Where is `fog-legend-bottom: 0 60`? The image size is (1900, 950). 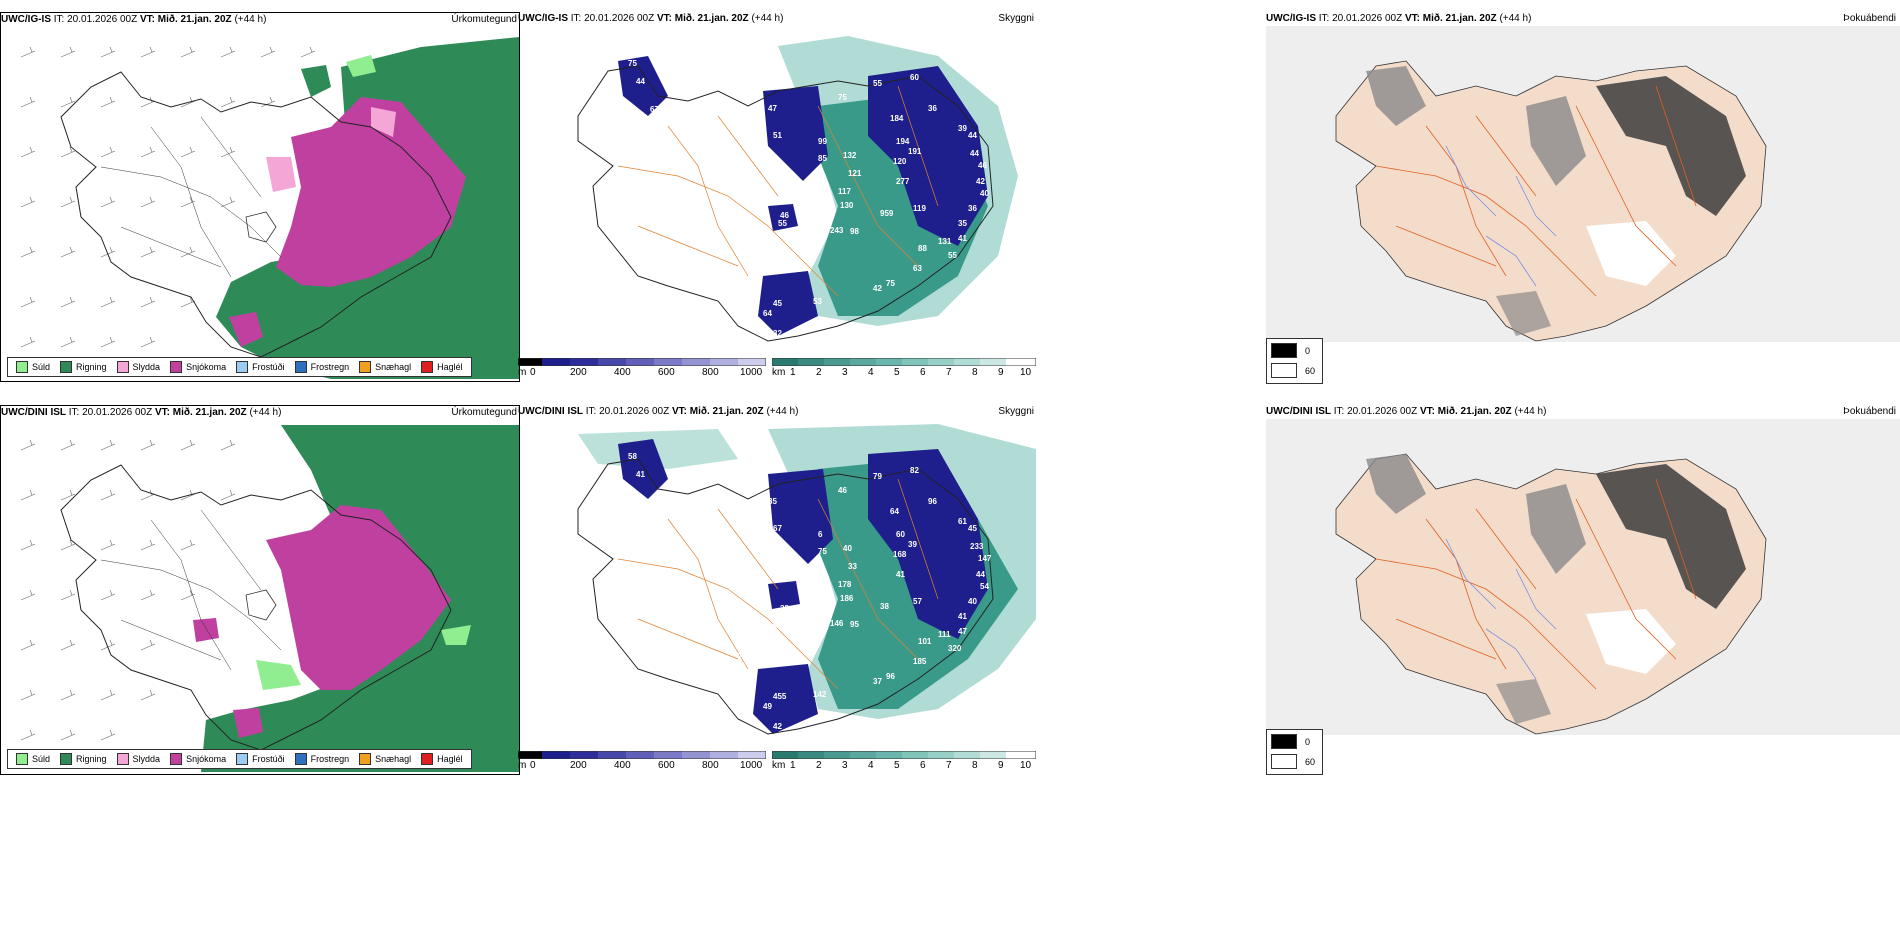 fog-legend-bottom: 0 60 is located at coordinates (1294, 752).